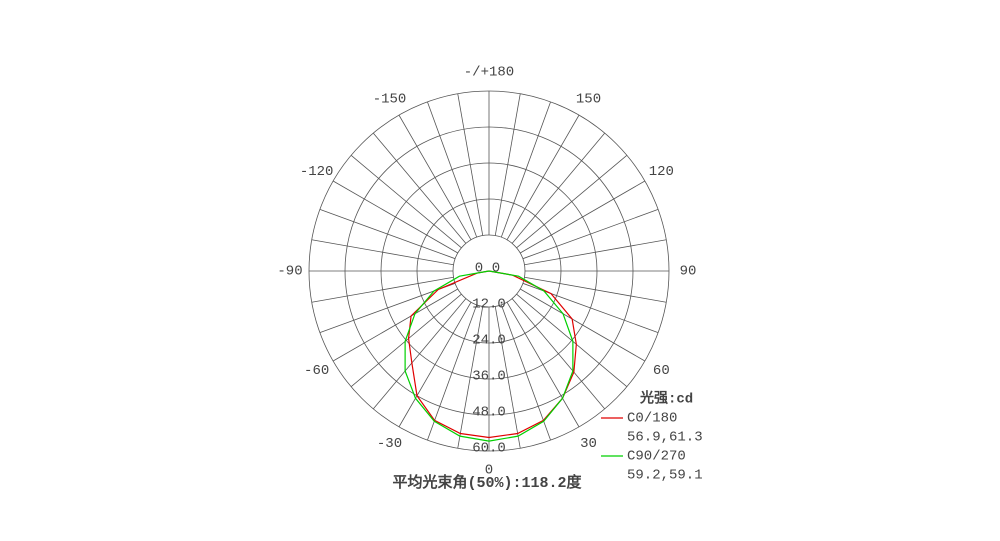 Image resolution: width=1000 pixels, height=541 pixels. What do you see at coordinates (656, 457) in the screenshot?
I see `legend-label: C90/270` at bounding box center [656, 457].